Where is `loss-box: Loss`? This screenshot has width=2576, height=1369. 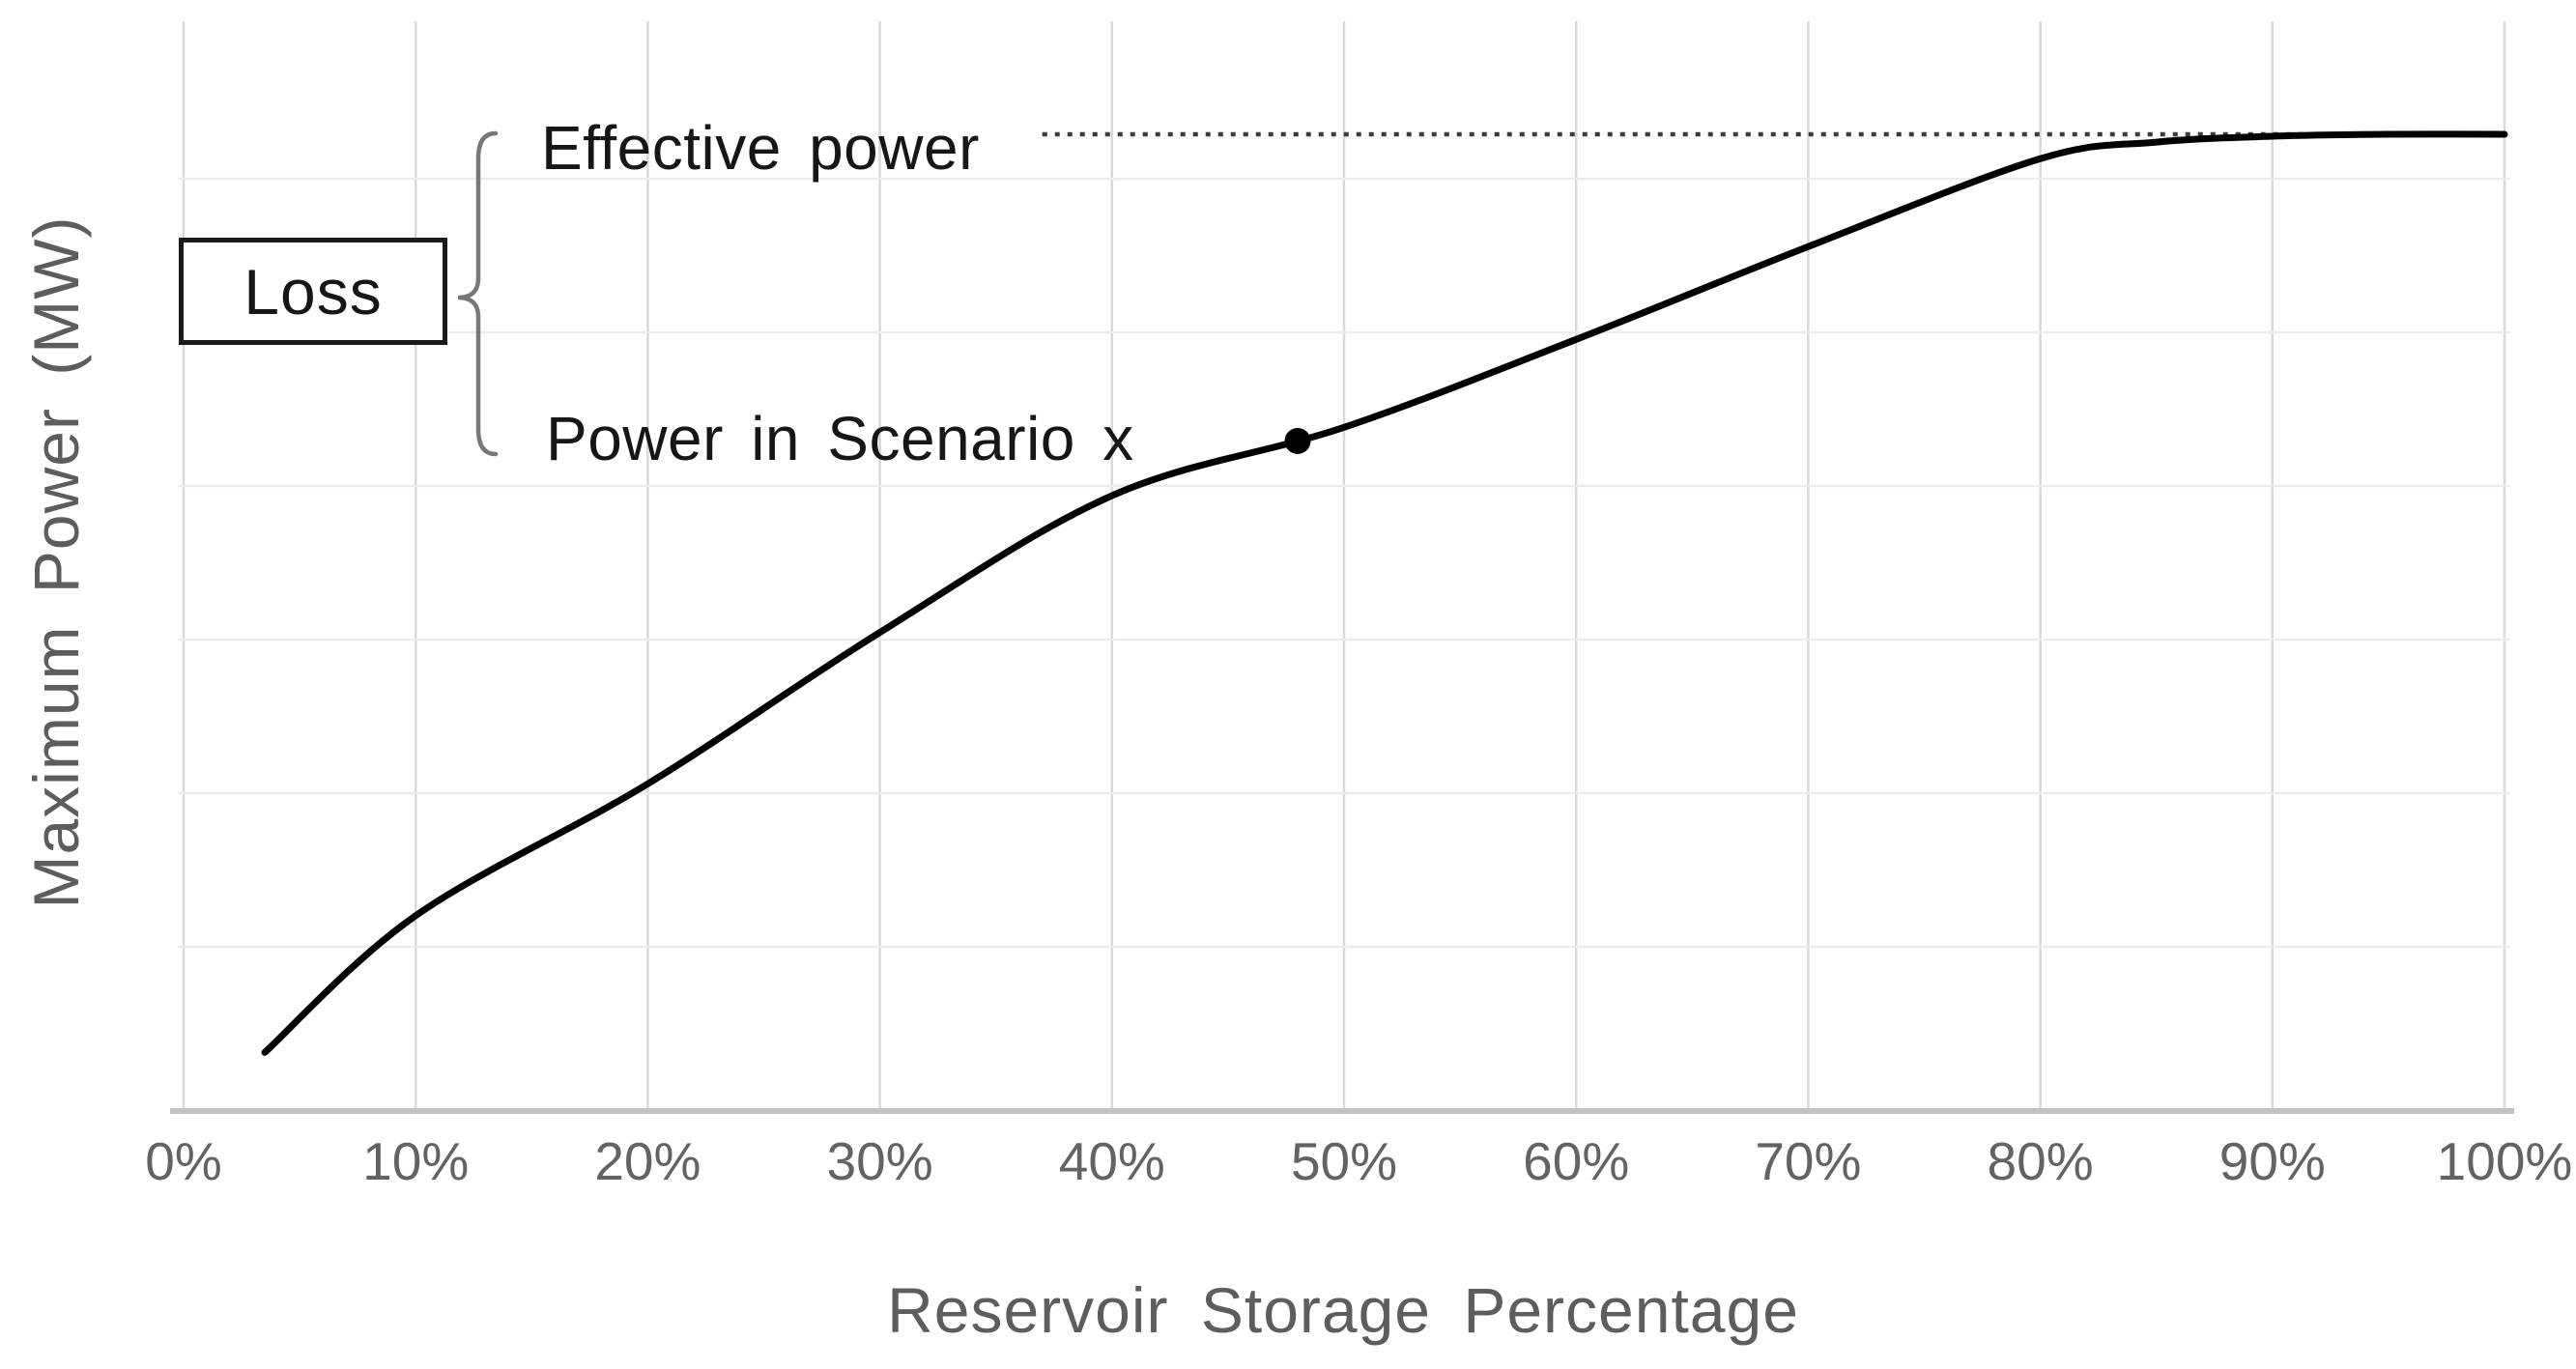
loss-box: Loss is located at coordinates (313, 292).